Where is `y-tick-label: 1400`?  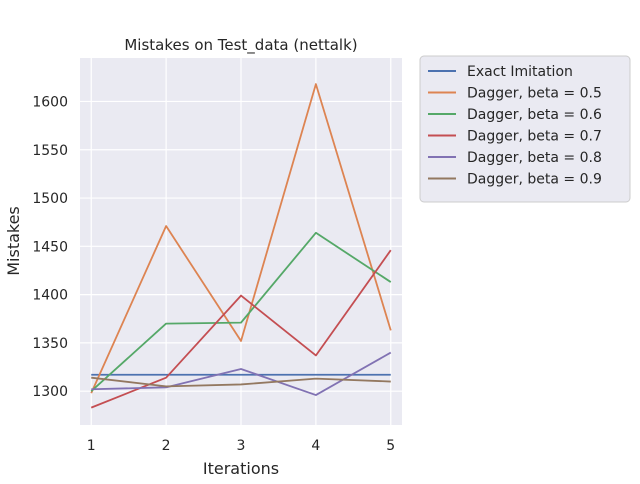 y-tick-label: 1400 is located at coordinates (50, 296).